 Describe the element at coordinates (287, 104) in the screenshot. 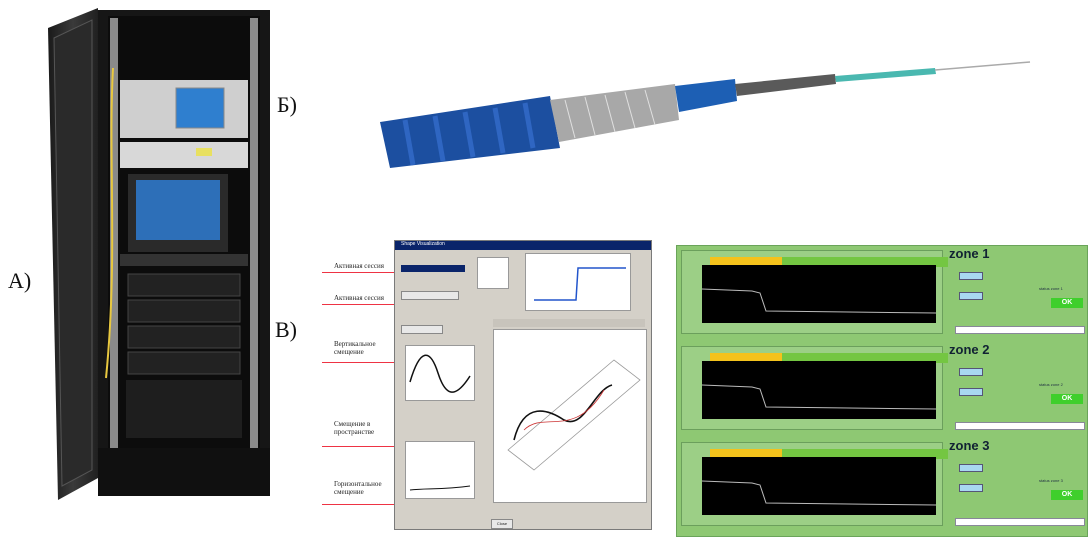

I see `label-b: Б)` at that location.